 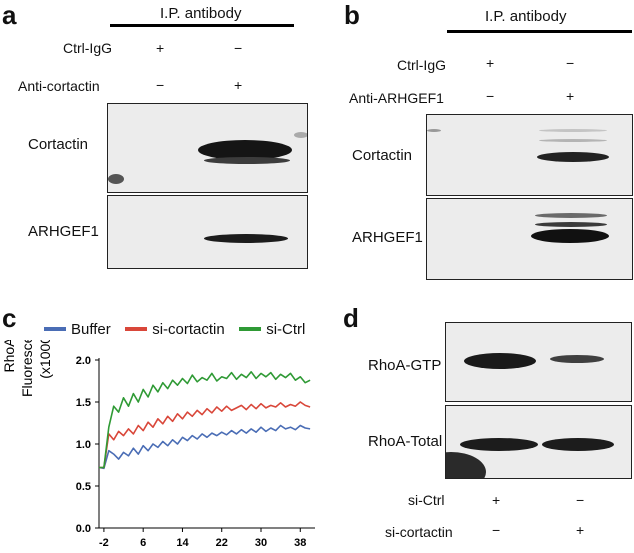 I want to click on legend-si-cortactin-swatch, so click(x=136, y=329).